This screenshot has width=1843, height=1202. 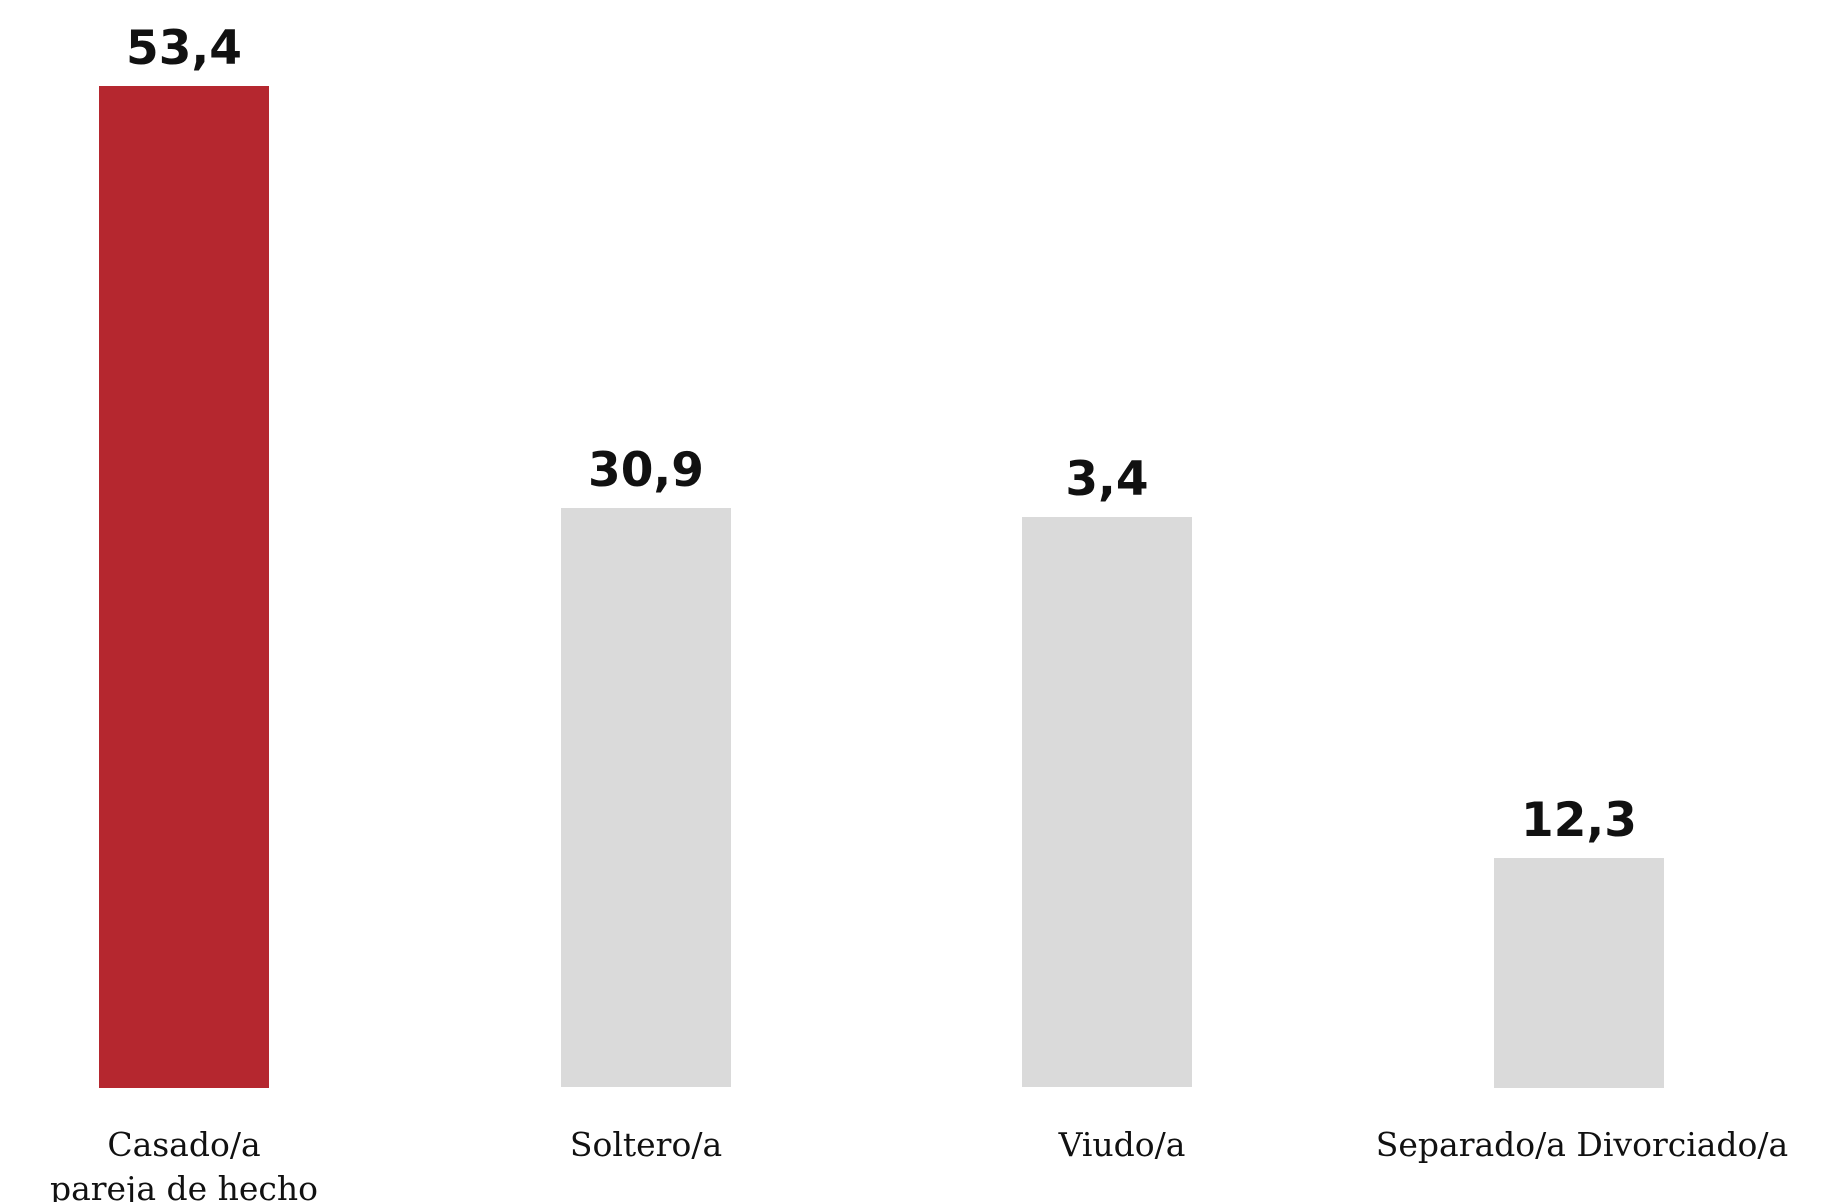 I want to click on category-label-4-line-1: Separado/a Divorciado/a, so click(x=1582, y=1144).